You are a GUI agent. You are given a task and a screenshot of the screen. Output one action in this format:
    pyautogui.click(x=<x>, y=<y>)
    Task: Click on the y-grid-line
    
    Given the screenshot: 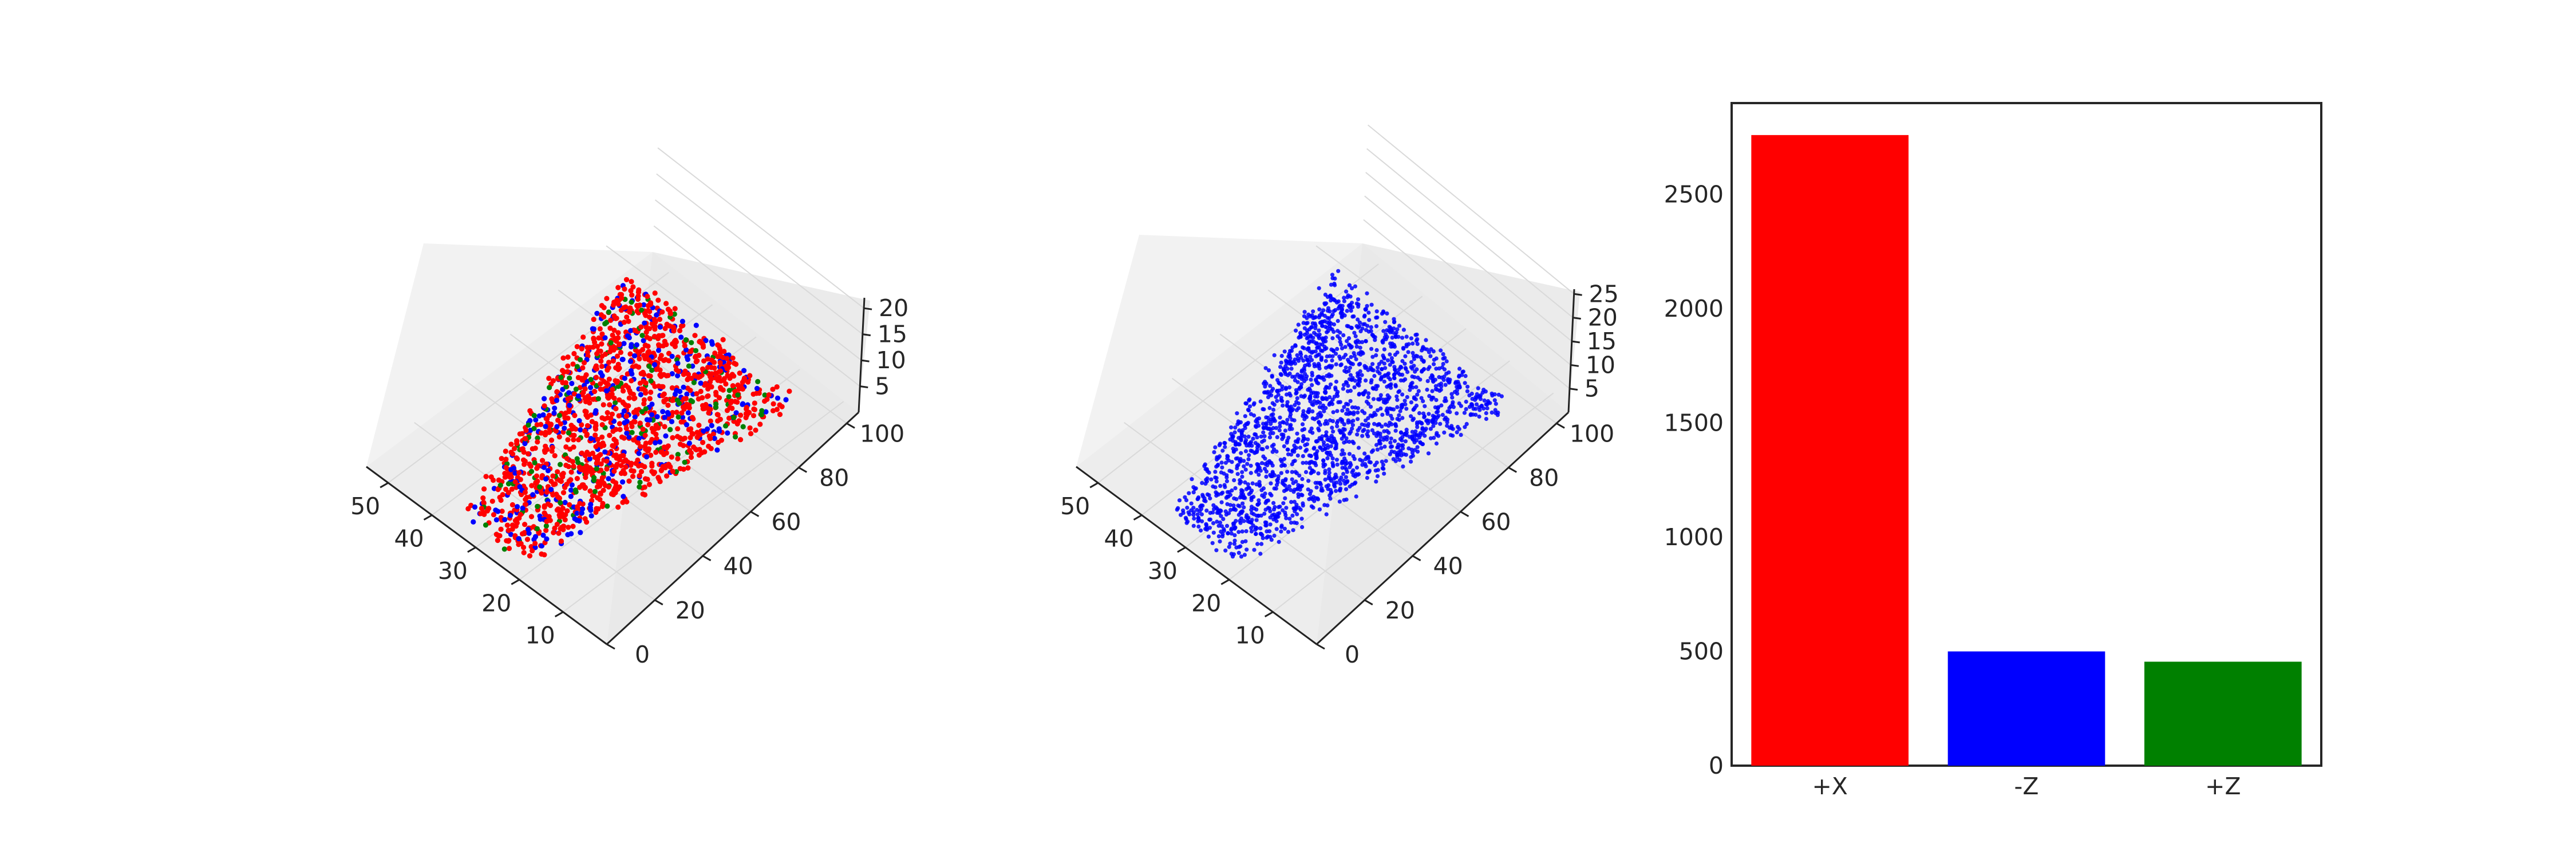 What is the action you would take?
    pyautogui.click(x=726, y=334)
    